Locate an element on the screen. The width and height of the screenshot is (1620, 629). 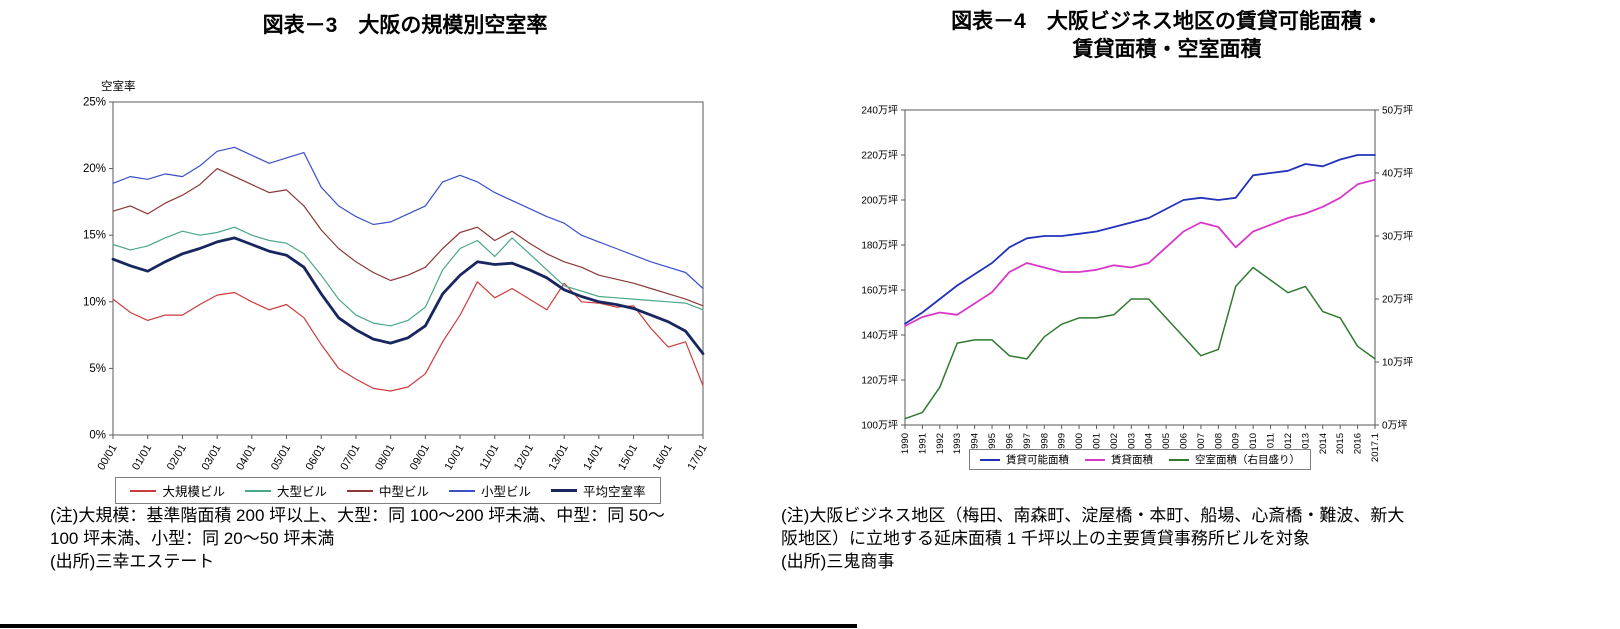
svg-text: 1996 is located at coordinates (1009, 443).